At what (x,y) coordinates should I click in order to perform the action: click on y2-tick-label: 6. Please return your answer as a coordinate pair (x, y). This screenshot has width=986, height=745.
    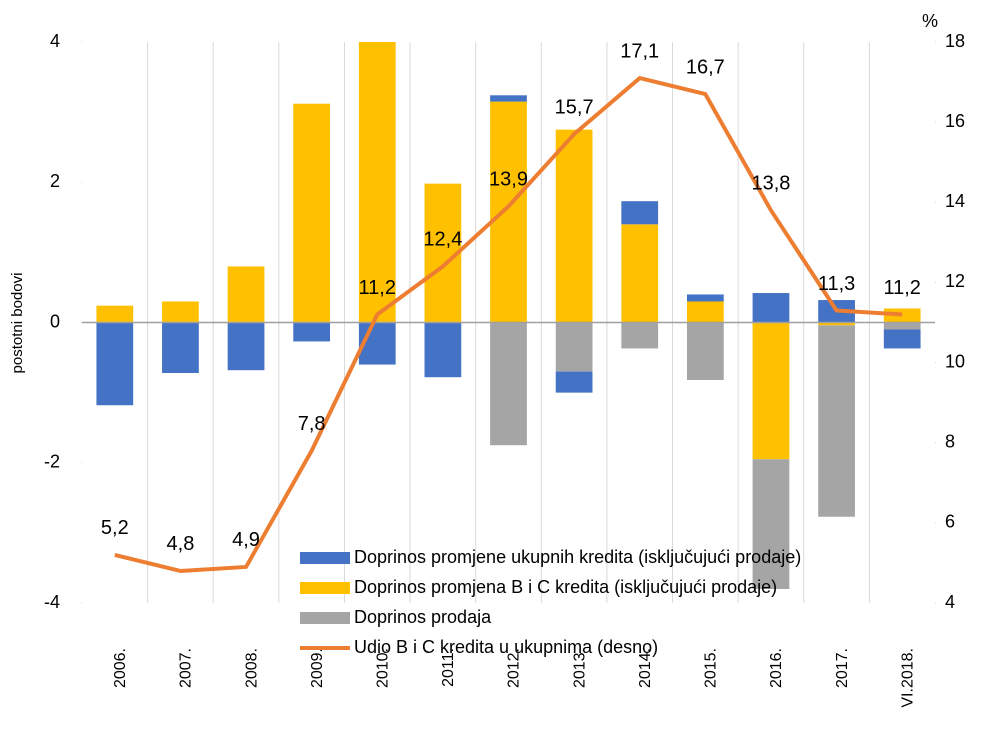
    Looking at the image, I should click on (950, 522).